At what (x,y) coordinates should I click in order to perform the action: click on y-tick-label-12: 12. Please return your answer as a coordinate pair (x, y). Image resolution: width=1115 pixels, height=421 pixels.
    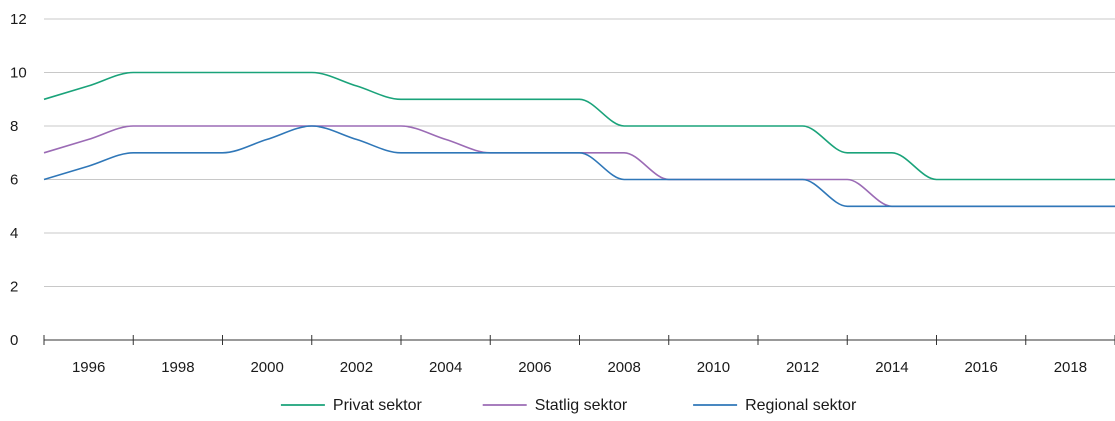
    Looking at the image, I should click on (18, 19).